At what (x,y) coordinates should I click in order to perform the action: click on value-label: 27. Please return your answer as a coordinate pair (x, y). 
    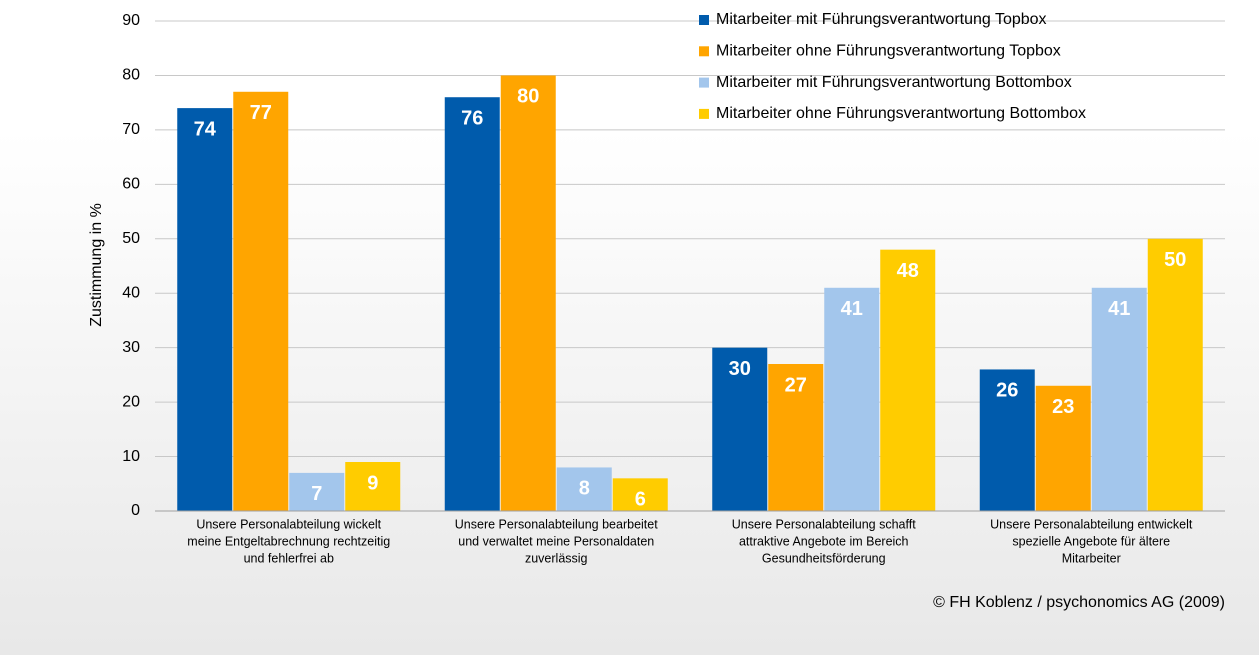
    Looking at the image, I should click on (796, 385).